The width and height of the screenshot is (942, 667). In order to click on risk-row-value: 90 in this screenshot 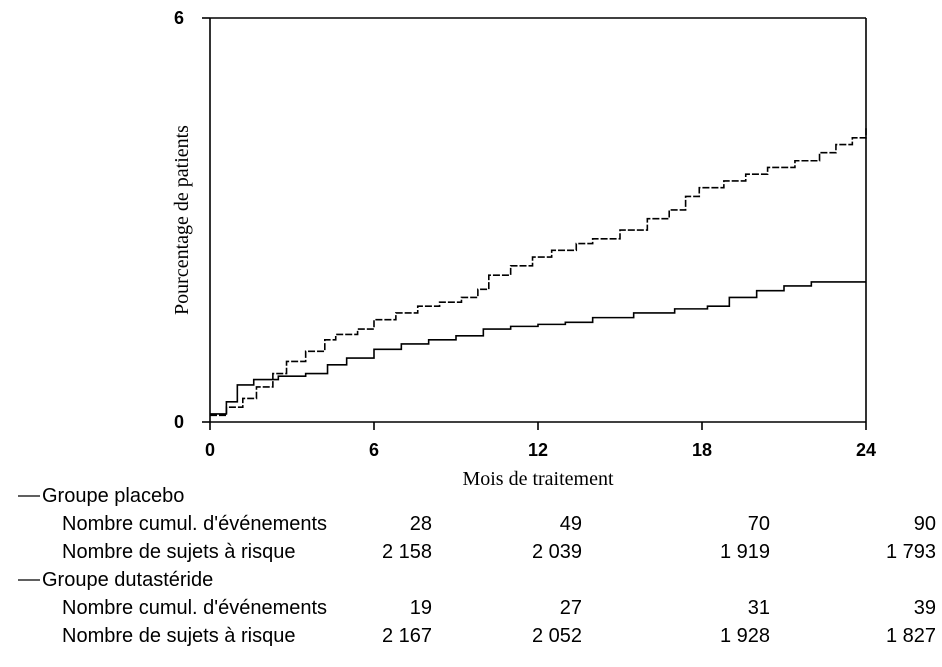, I will do `click(925, 524)`.